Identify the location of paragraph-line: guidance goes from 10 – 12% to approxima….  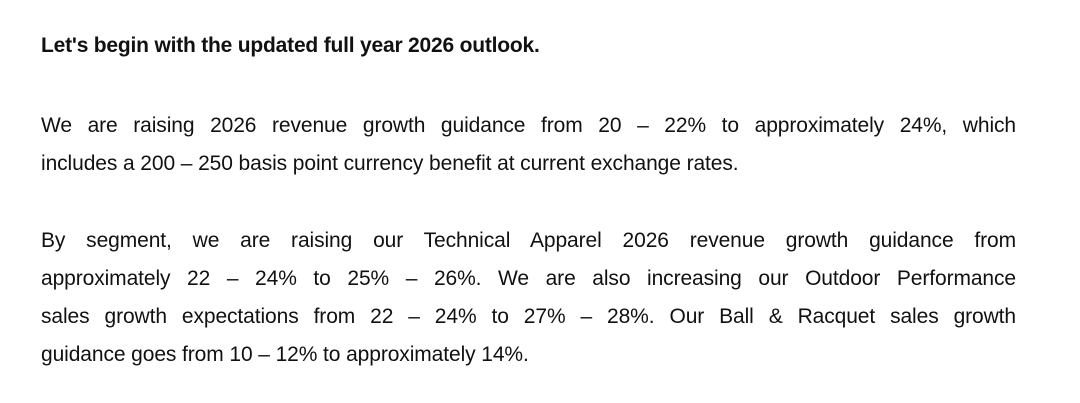
(285, 354).